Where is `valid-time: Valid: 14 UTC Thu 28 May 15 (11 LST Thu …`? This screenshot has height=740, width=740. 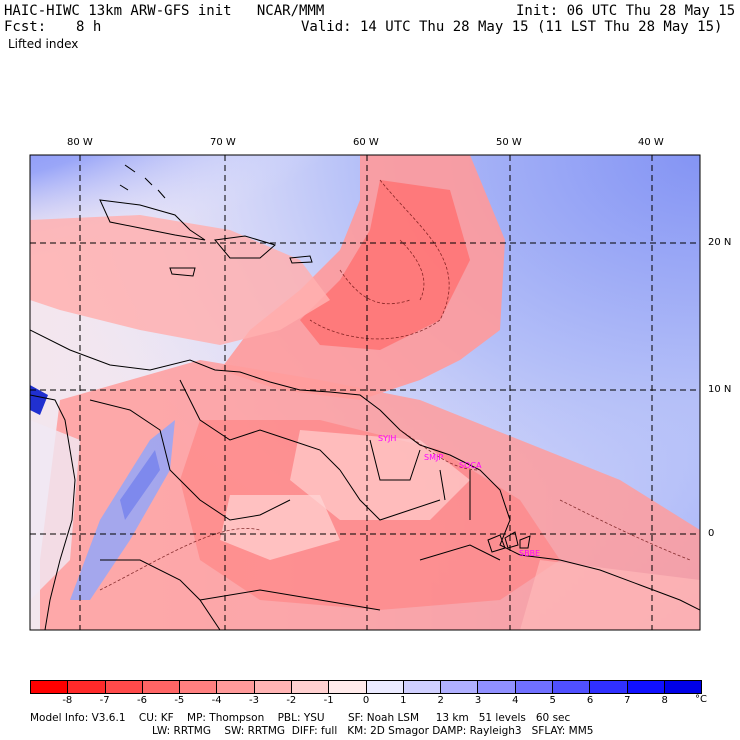 valid-time: Valid: 14 UTC Thu 28 May 15 (11 LST Thu … is located at coordinates (512, 27).